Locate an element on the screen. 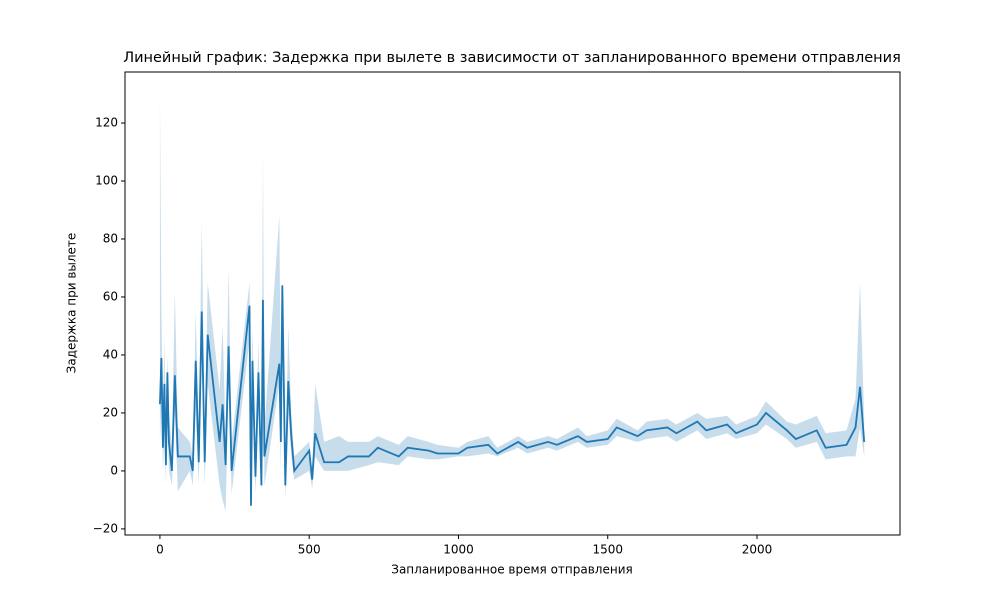 The height and width of the screenshot is (604, 1000). y-tick-label: 60 is located at coordinates (110, 296).